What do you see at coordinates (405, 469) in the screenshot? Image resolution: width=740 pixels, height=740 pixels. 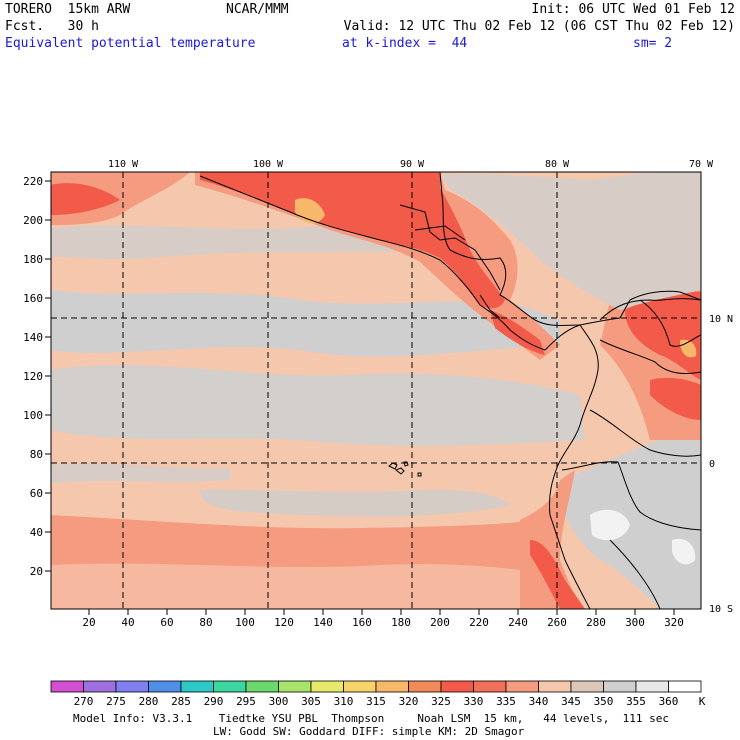 I see `galapagos-islands` at bounding box center [405, 469].